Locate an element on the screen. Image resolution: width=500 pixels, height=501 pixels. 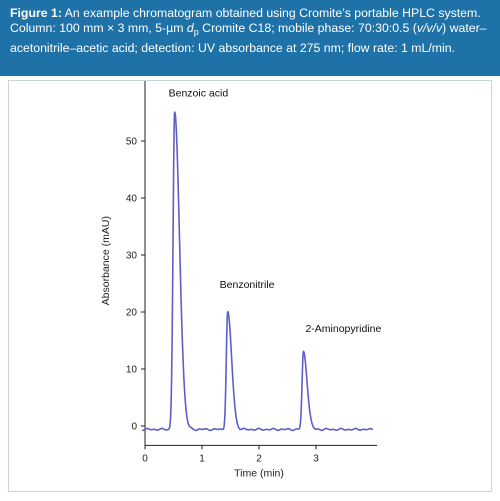
caption-vvv: v/v/v is located at coordinates (429, 28).